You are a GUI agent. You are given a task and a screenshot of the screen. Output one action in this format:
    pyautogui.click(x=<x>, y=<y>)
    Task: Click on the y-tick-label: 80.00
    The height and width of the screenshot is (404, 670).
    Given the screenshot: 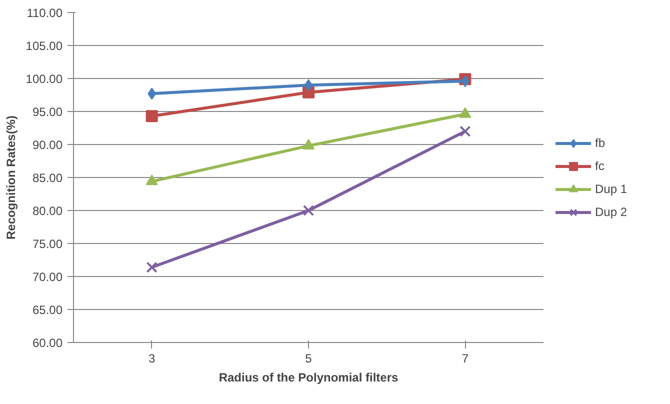 What is the action you would take?
    pyautogui.click(x=47, y=211)
    